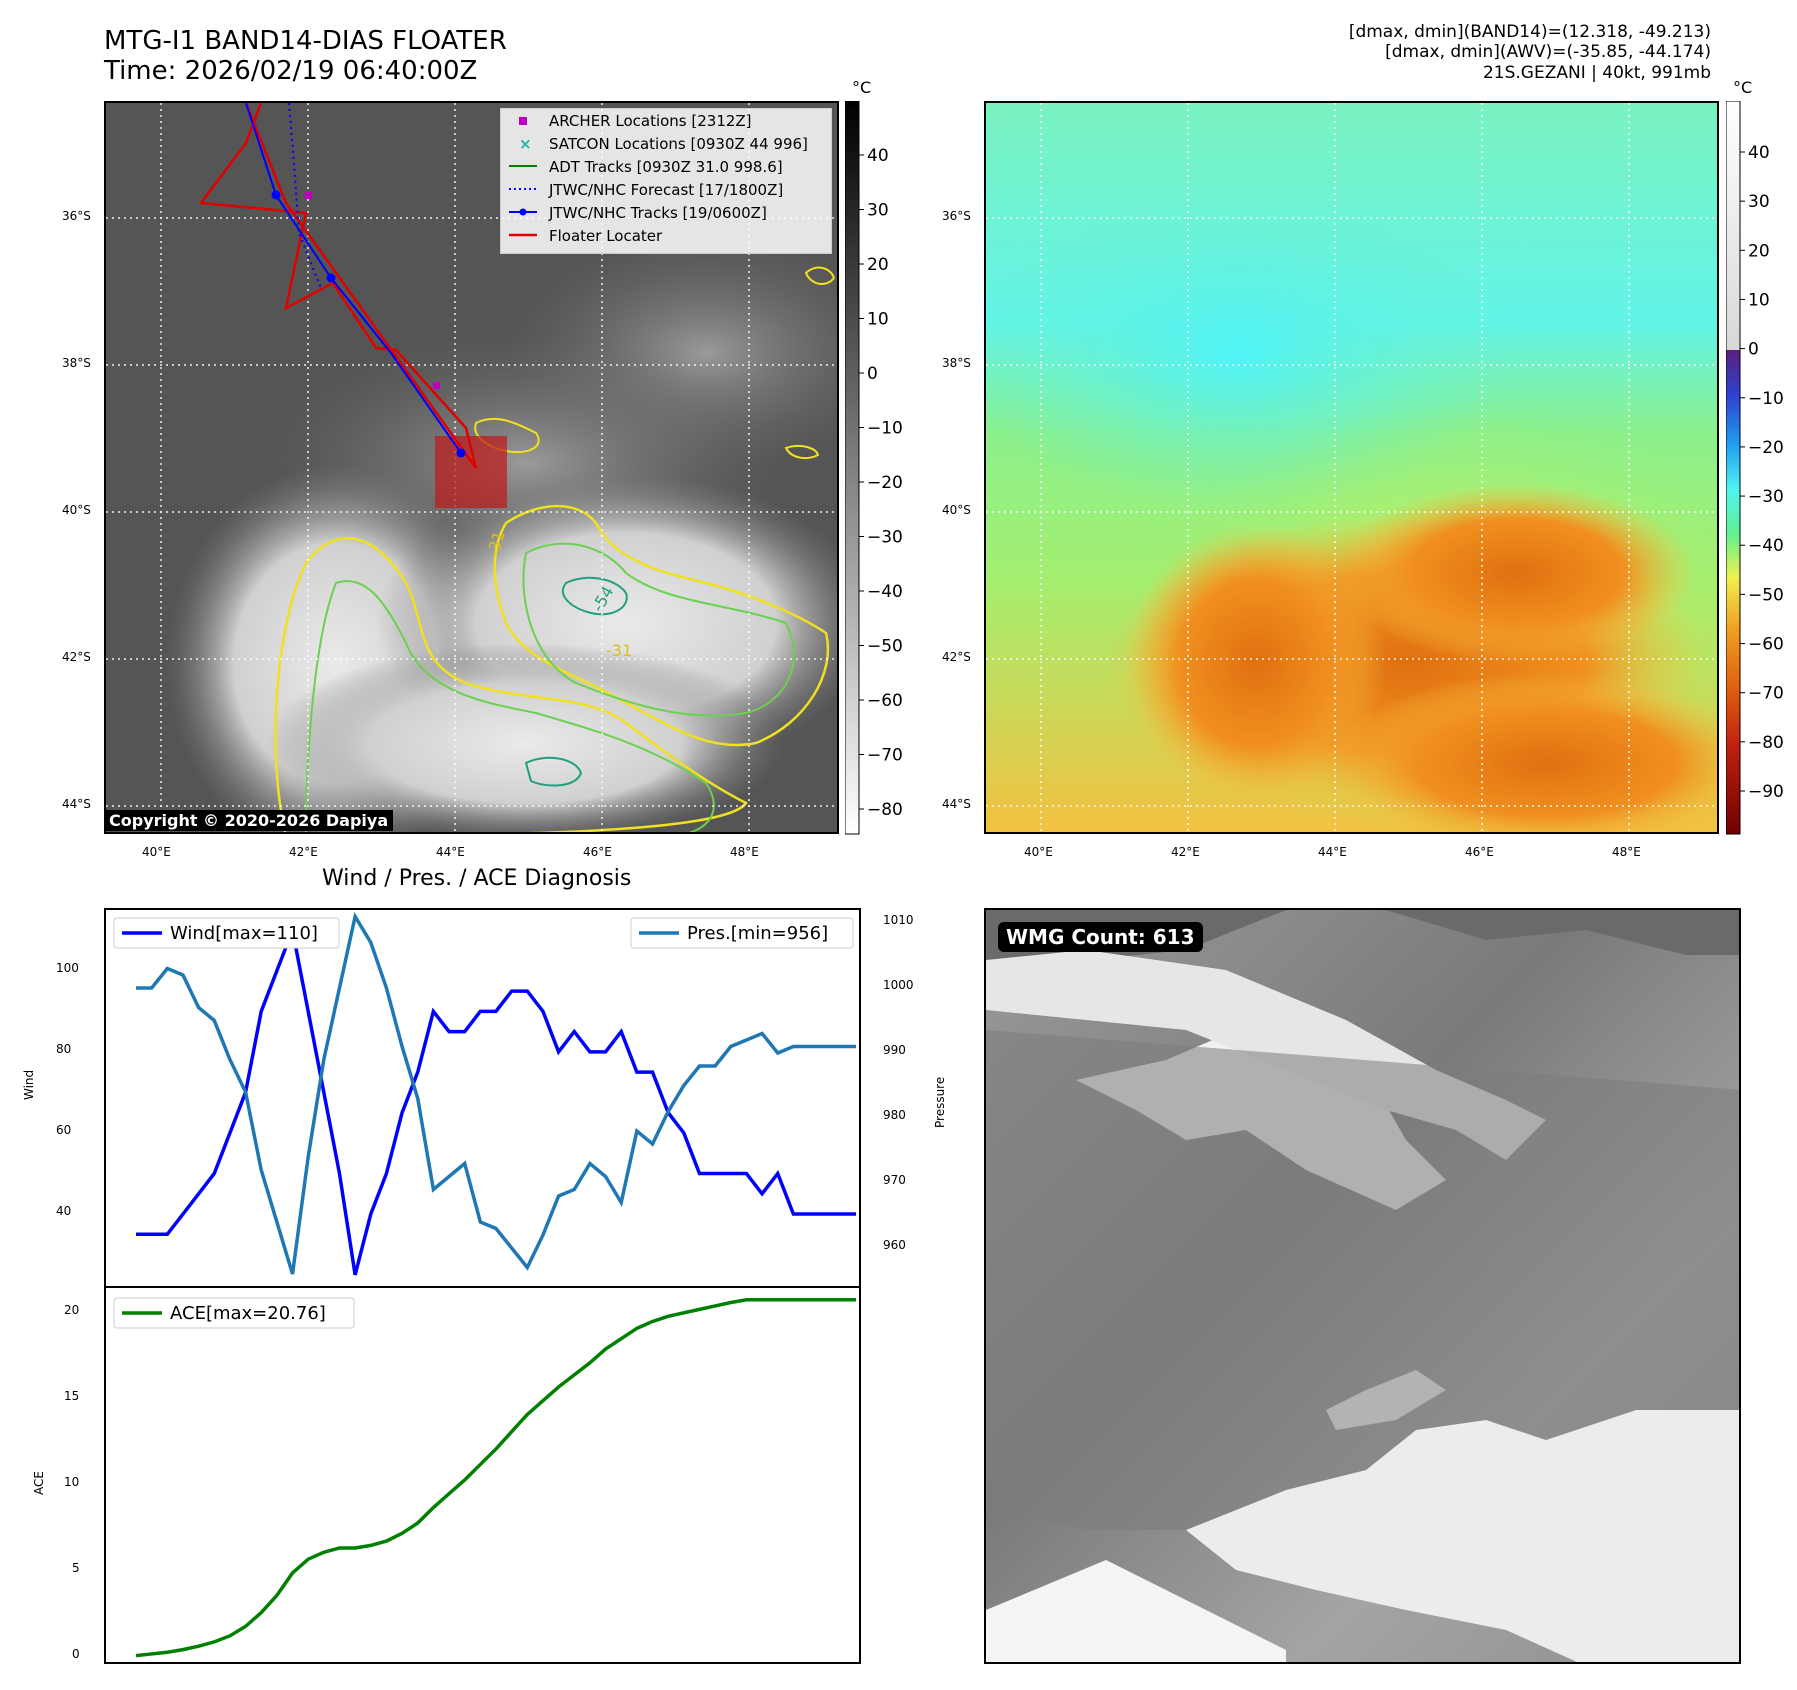 This screenshot has width=1797, height=1690. I want to click on contour-green-east, so click(658, 629).